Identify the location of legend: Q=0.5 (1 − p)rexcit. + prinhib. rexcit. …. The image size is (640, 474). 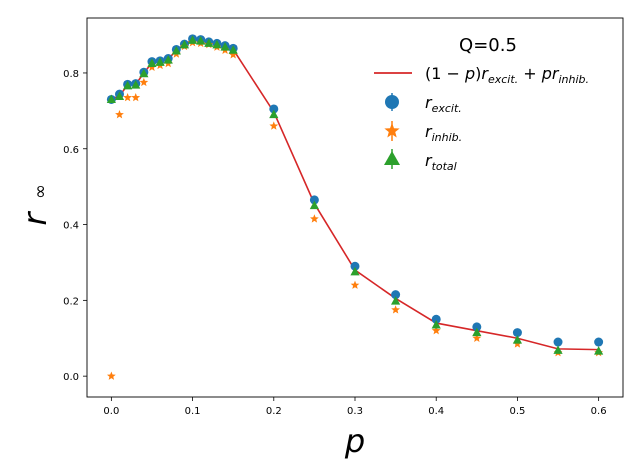
(481, 104).